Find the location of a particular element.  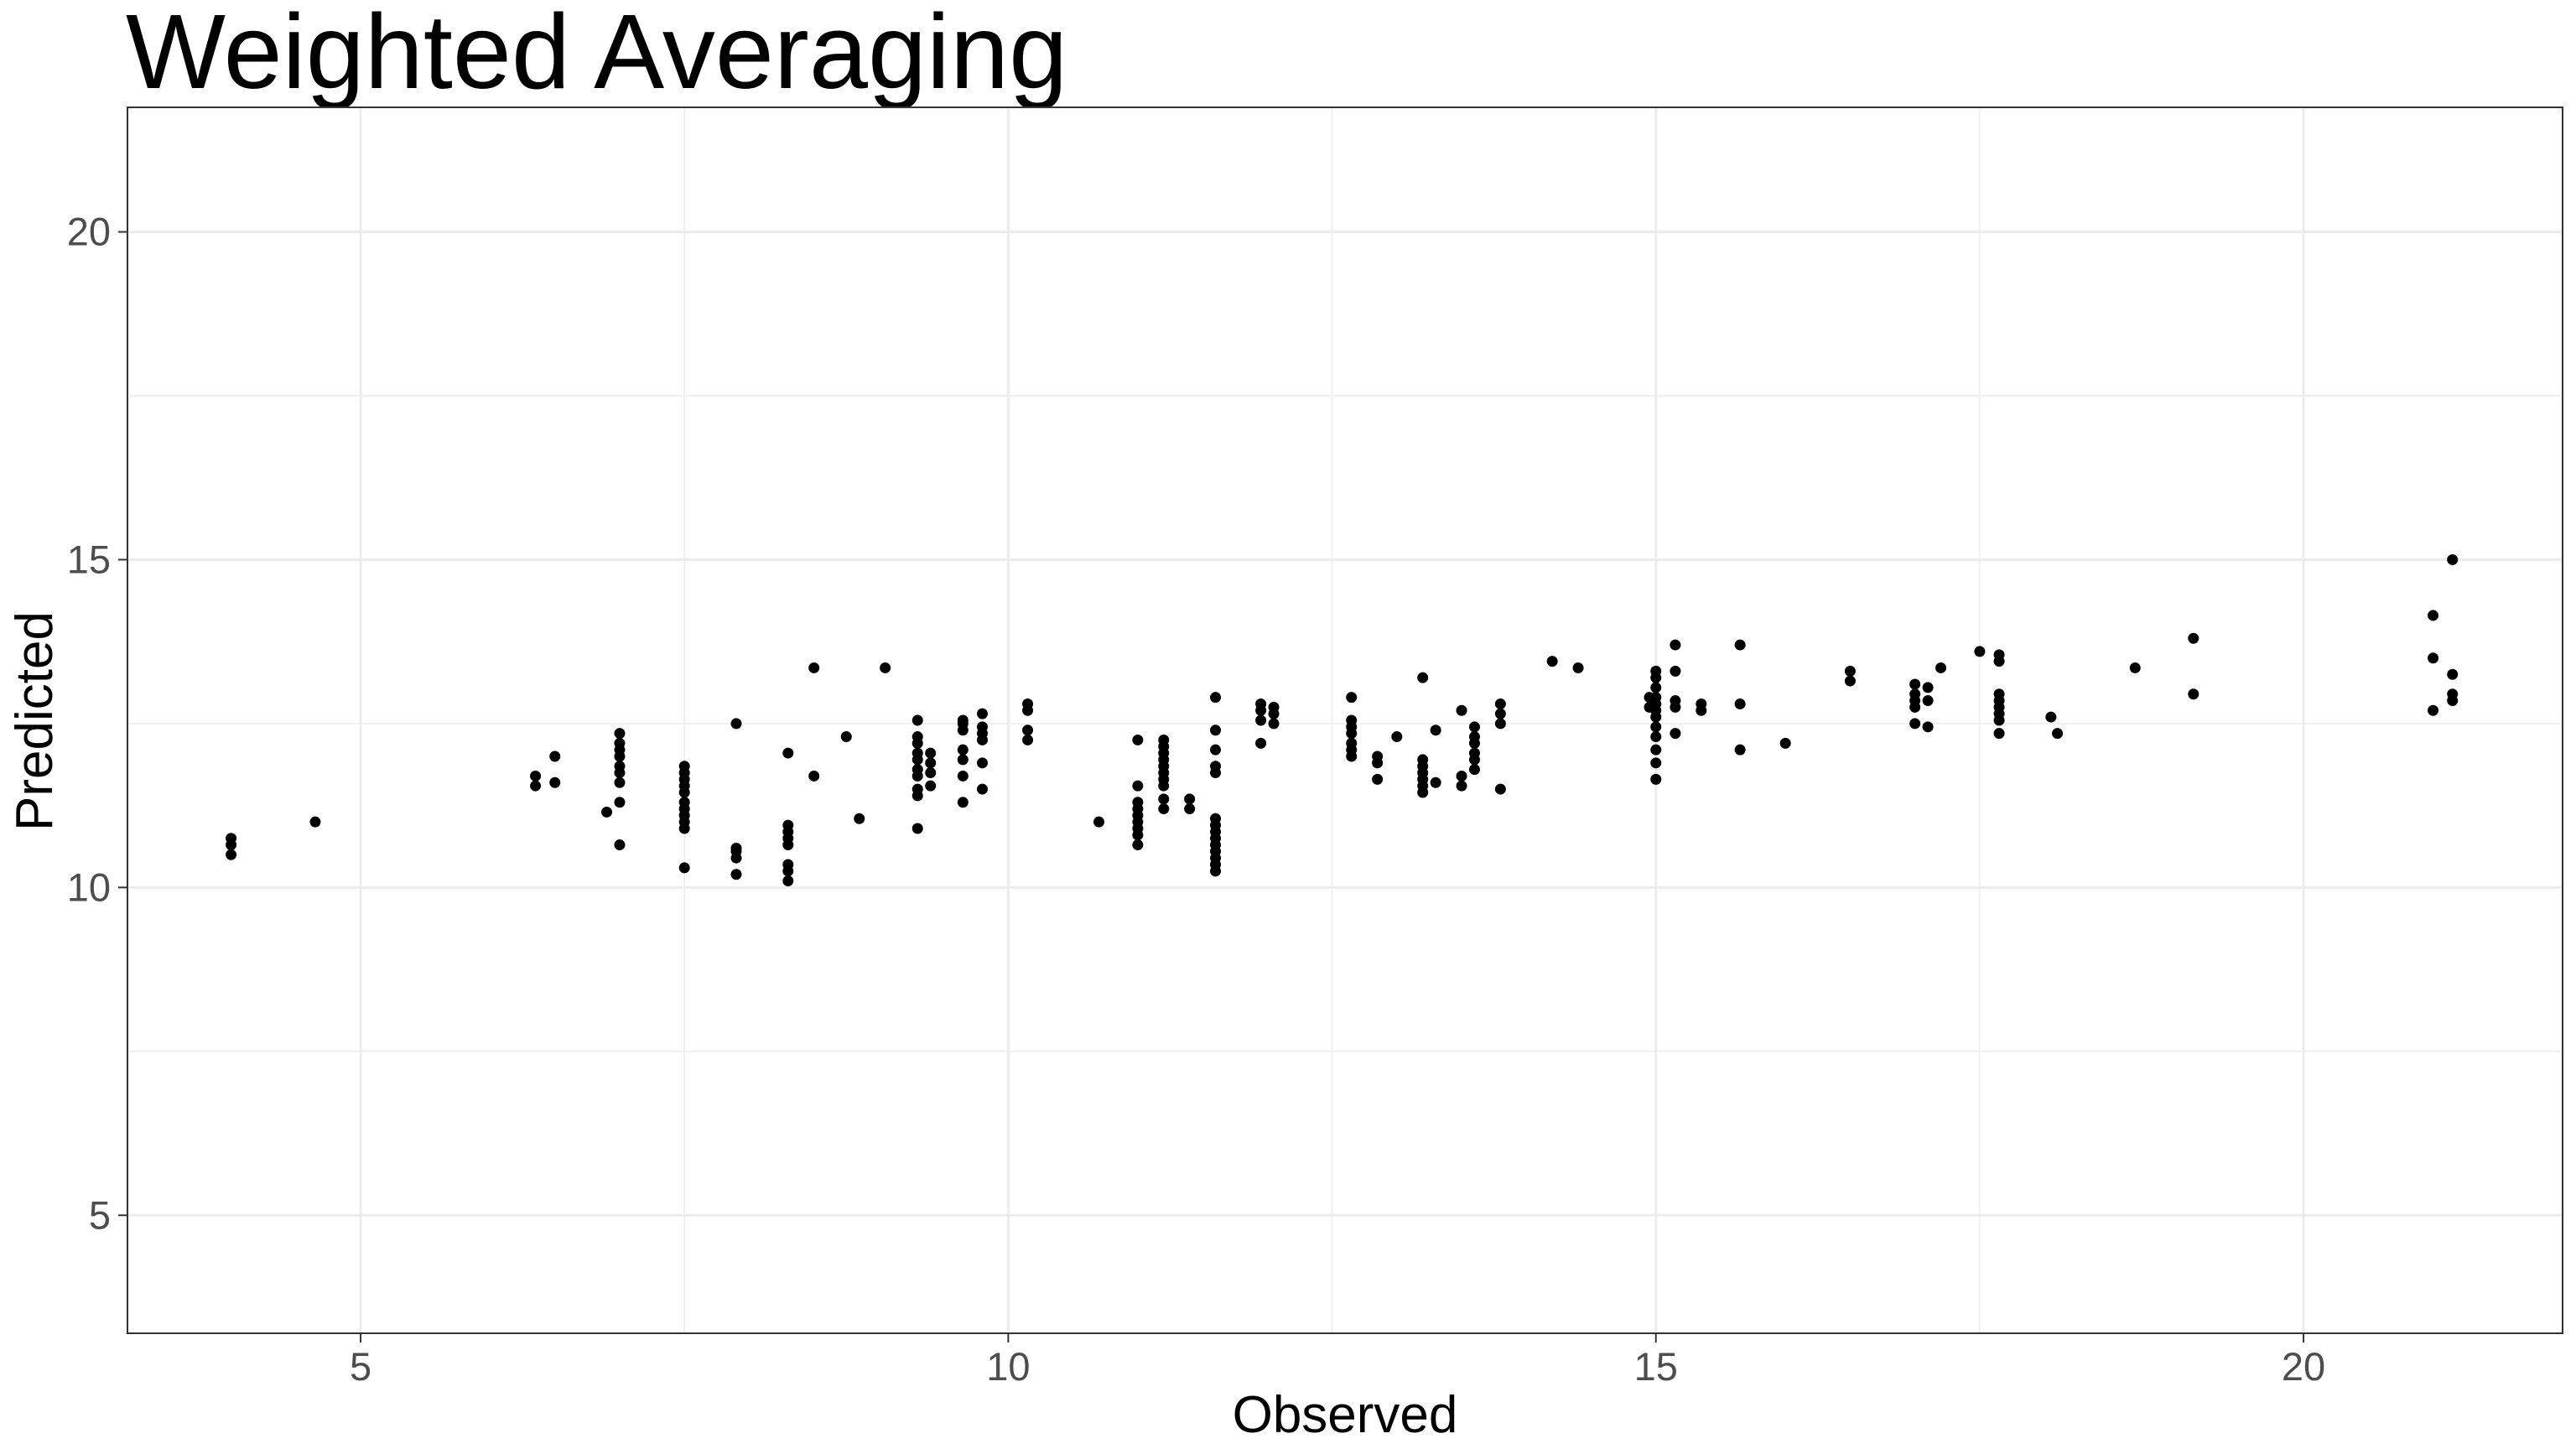

x-tick-label: 5 is located at coordinates (360, 1366).